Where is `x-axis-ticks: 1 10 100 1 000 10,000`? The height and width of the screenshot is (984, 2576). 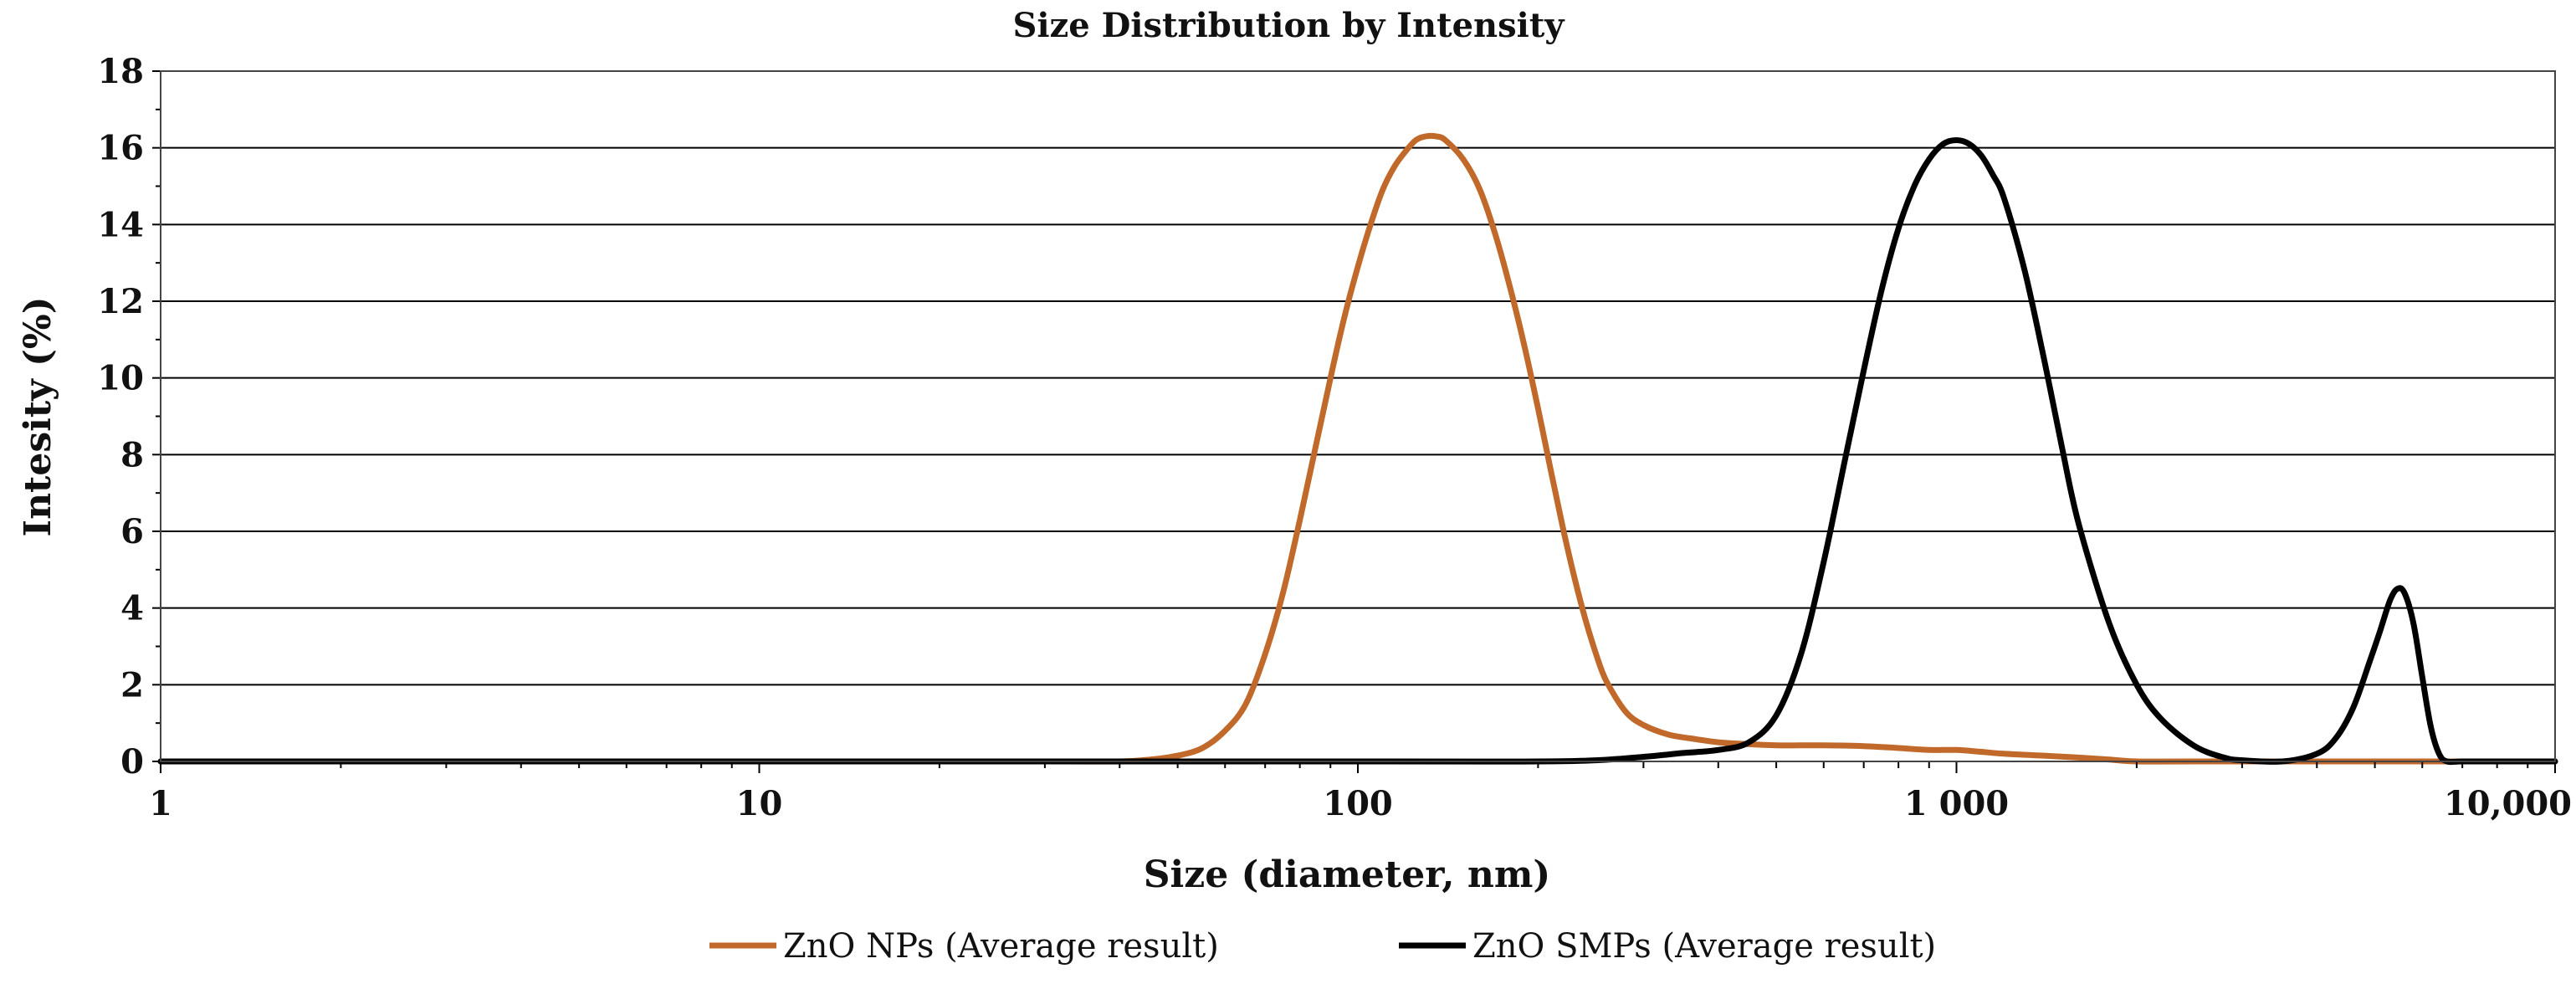
x-axis-ticks: 1 10 100 1 000 10,000 is located at coordinates (1361, 792).